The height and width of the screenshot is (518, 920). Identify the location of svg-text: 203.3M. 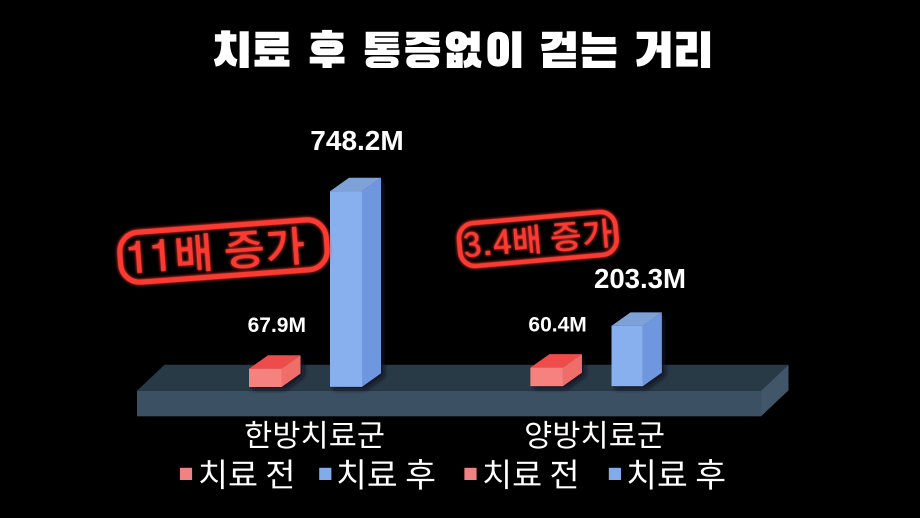
(640, 278).